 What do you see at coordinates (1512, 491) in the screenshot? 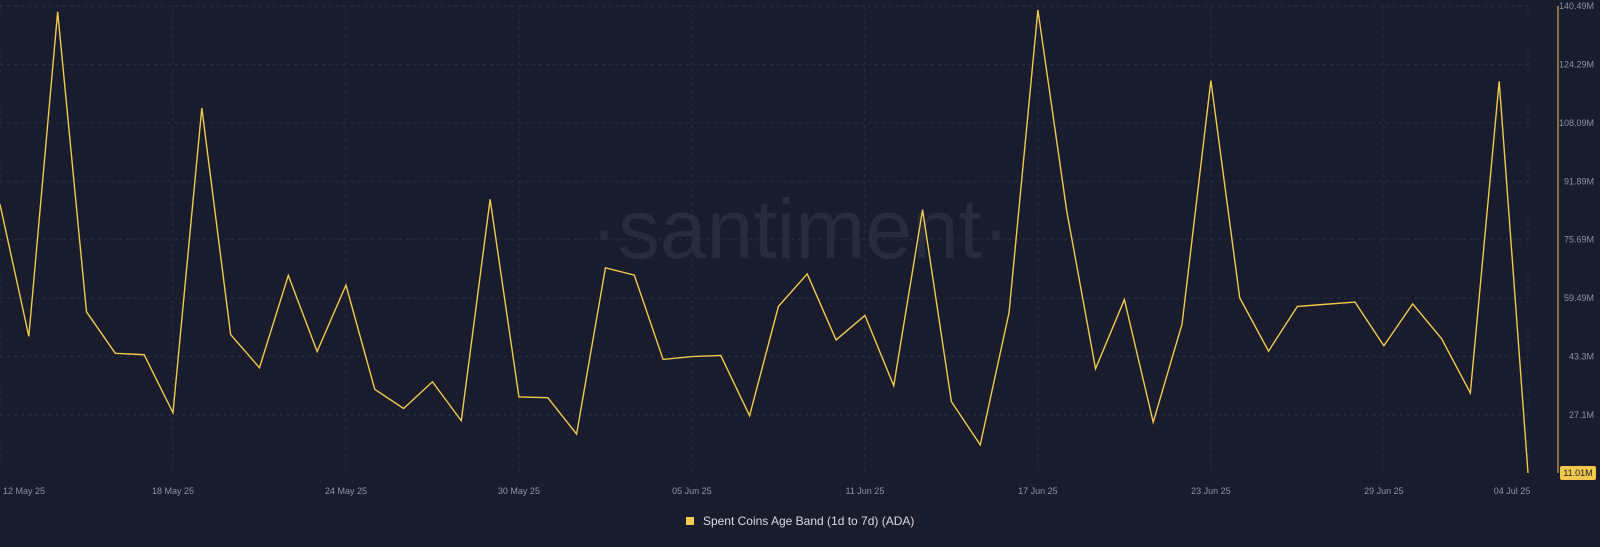
I see `x-tick-label: 04 Jul 25` at bounding box center [1512, 491].